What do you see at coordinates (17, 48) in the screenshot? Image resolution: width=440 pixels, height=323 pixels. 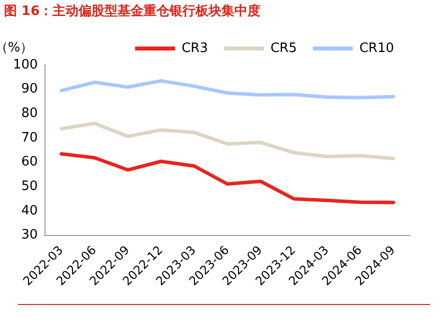 I see `y-axis-title: （%）` at bounding box center [17, 48].